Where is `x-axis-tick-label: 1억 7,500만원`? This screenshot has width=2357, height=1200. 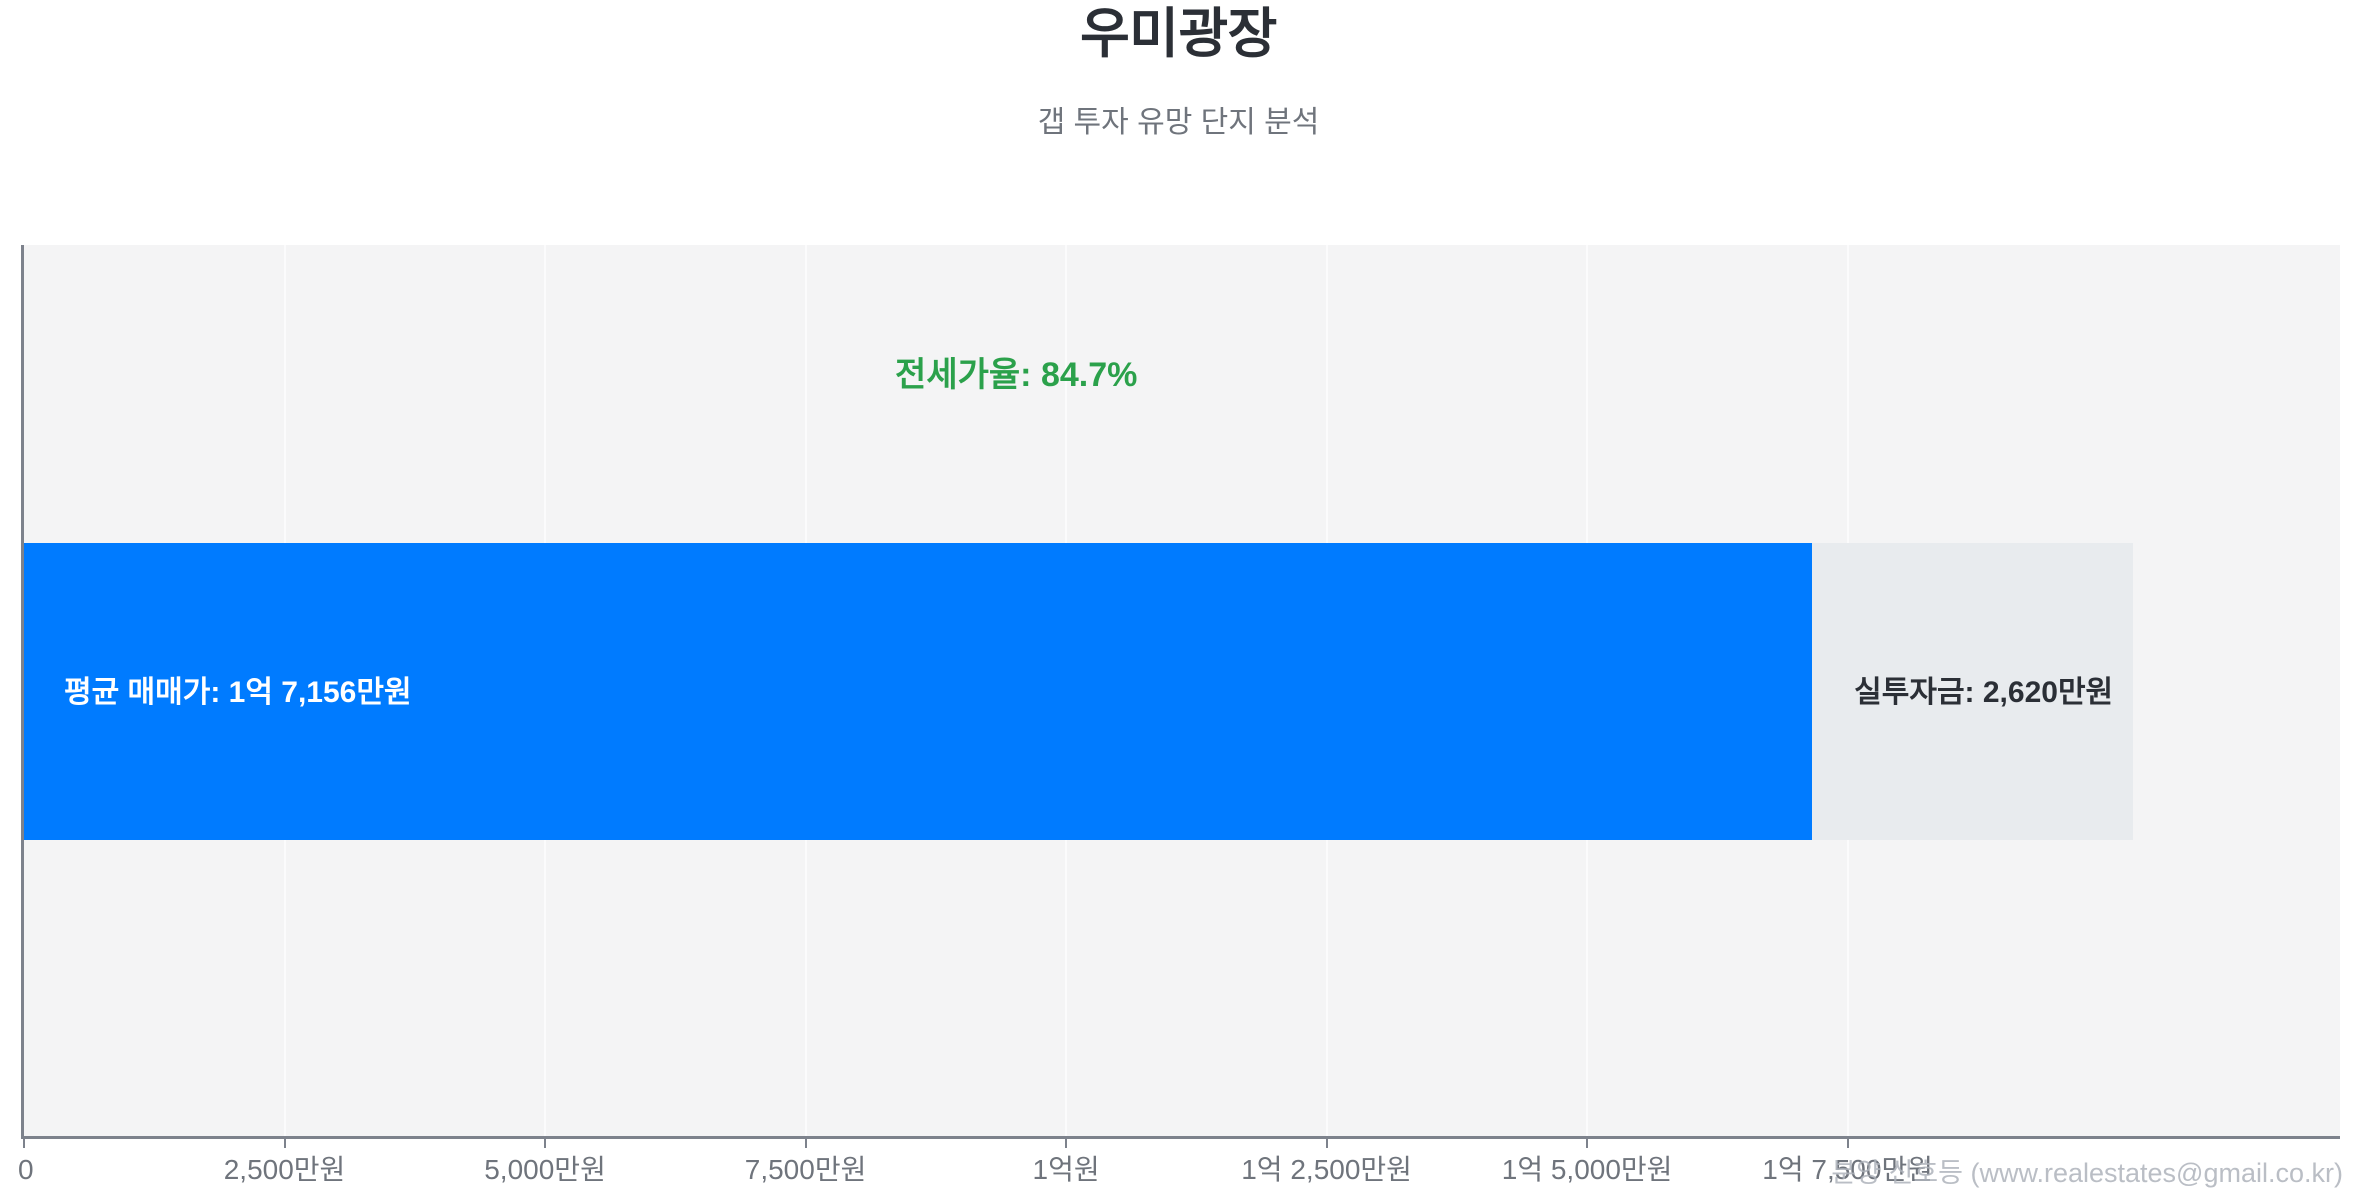
x-axis-tick-label: 1억 7,500만원 is located at coordinates (1847, 1169).